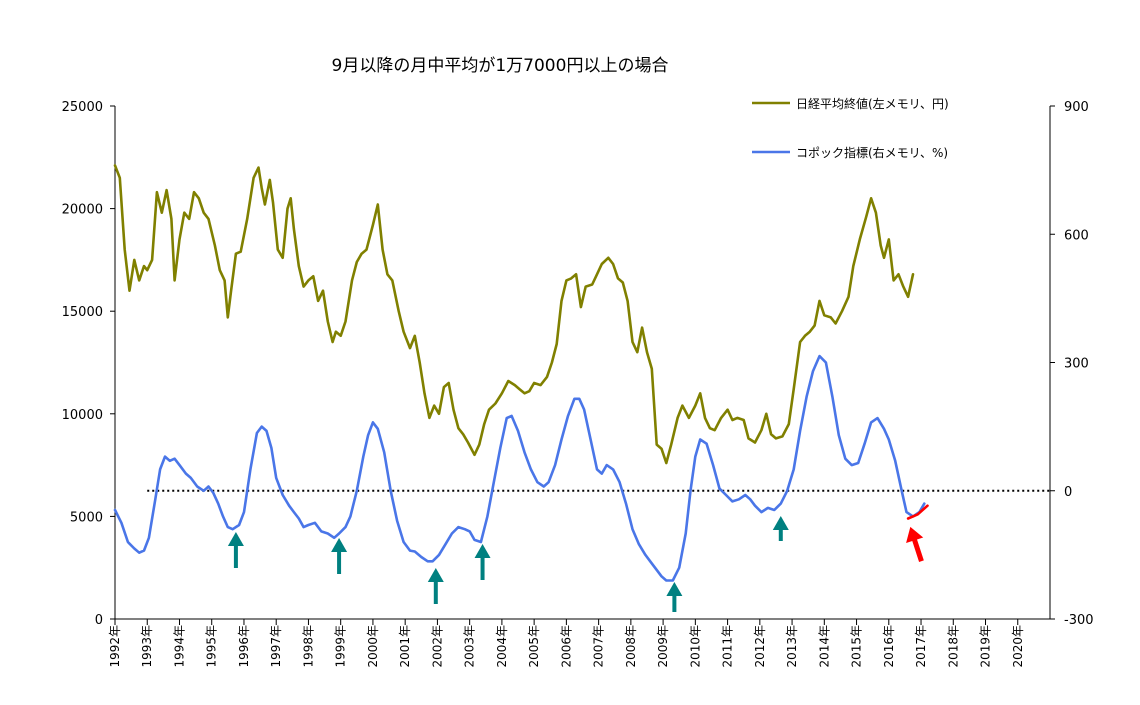  What do you see at coordinates (575, 564) in the screenshot?
I see `annotation-arrows` at bounding box center [575, 564].